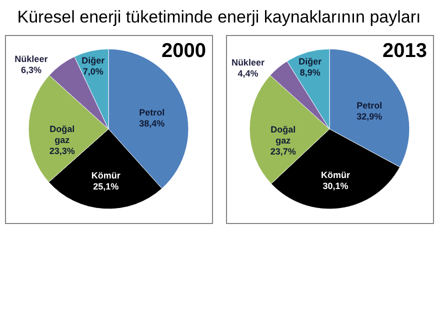 The image size is (448, 313). What do you see at coordinates (404, 51) in the screenshot?
I see `chart-title: 2013` at bounding box center [404, 51].